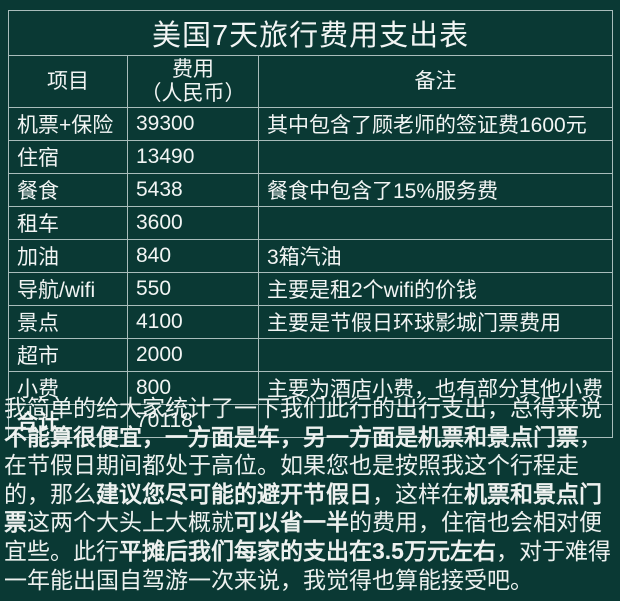 The width and height of the screenshot is (620, 601). Describe the element at coordinates (193, 322) in the screenshot. I see `cost-cell: 4100` at that location.